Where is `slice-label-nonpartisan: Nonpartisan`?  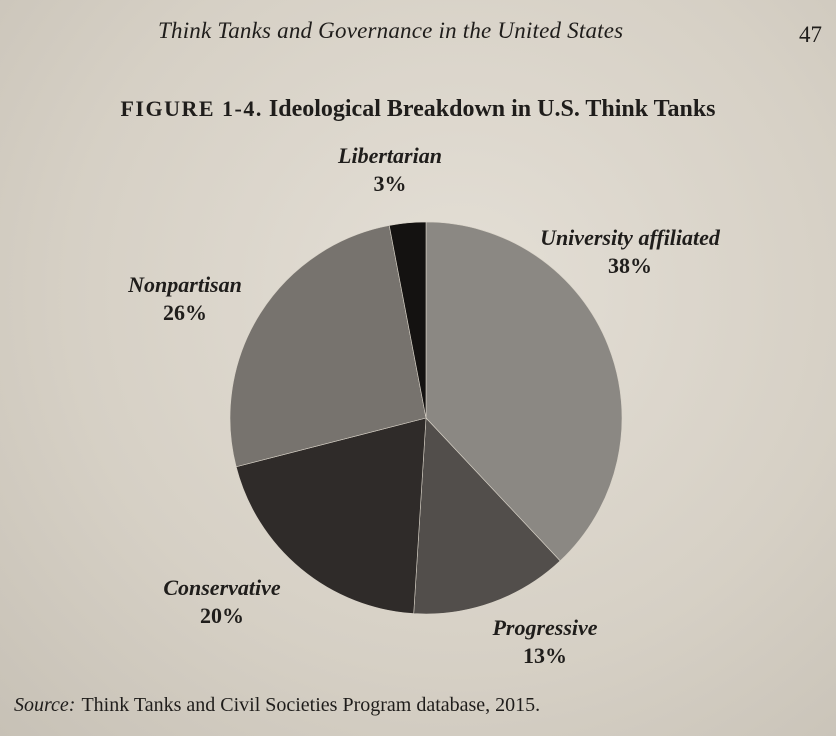
slice-label-nonpartisan: Nonpartisan is located at coordinates (184, 284).